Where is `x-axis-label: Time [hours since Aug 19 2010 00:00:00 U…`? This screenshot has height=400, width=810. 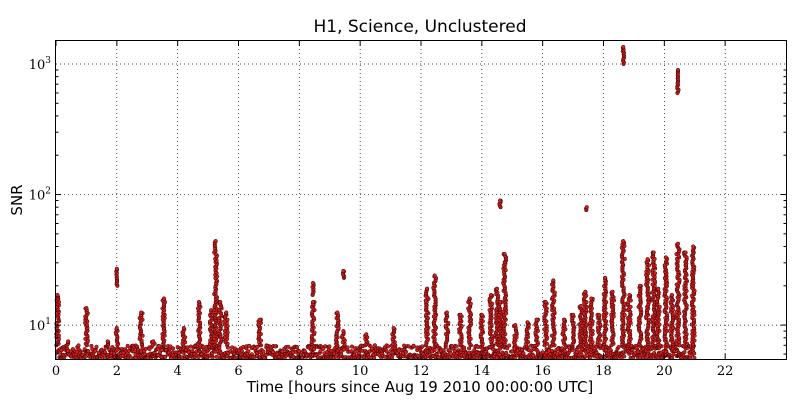
x-axis-label: Time [hours since Aug 19 2010 00:00:00 U… is located at coordinates (420, 387).